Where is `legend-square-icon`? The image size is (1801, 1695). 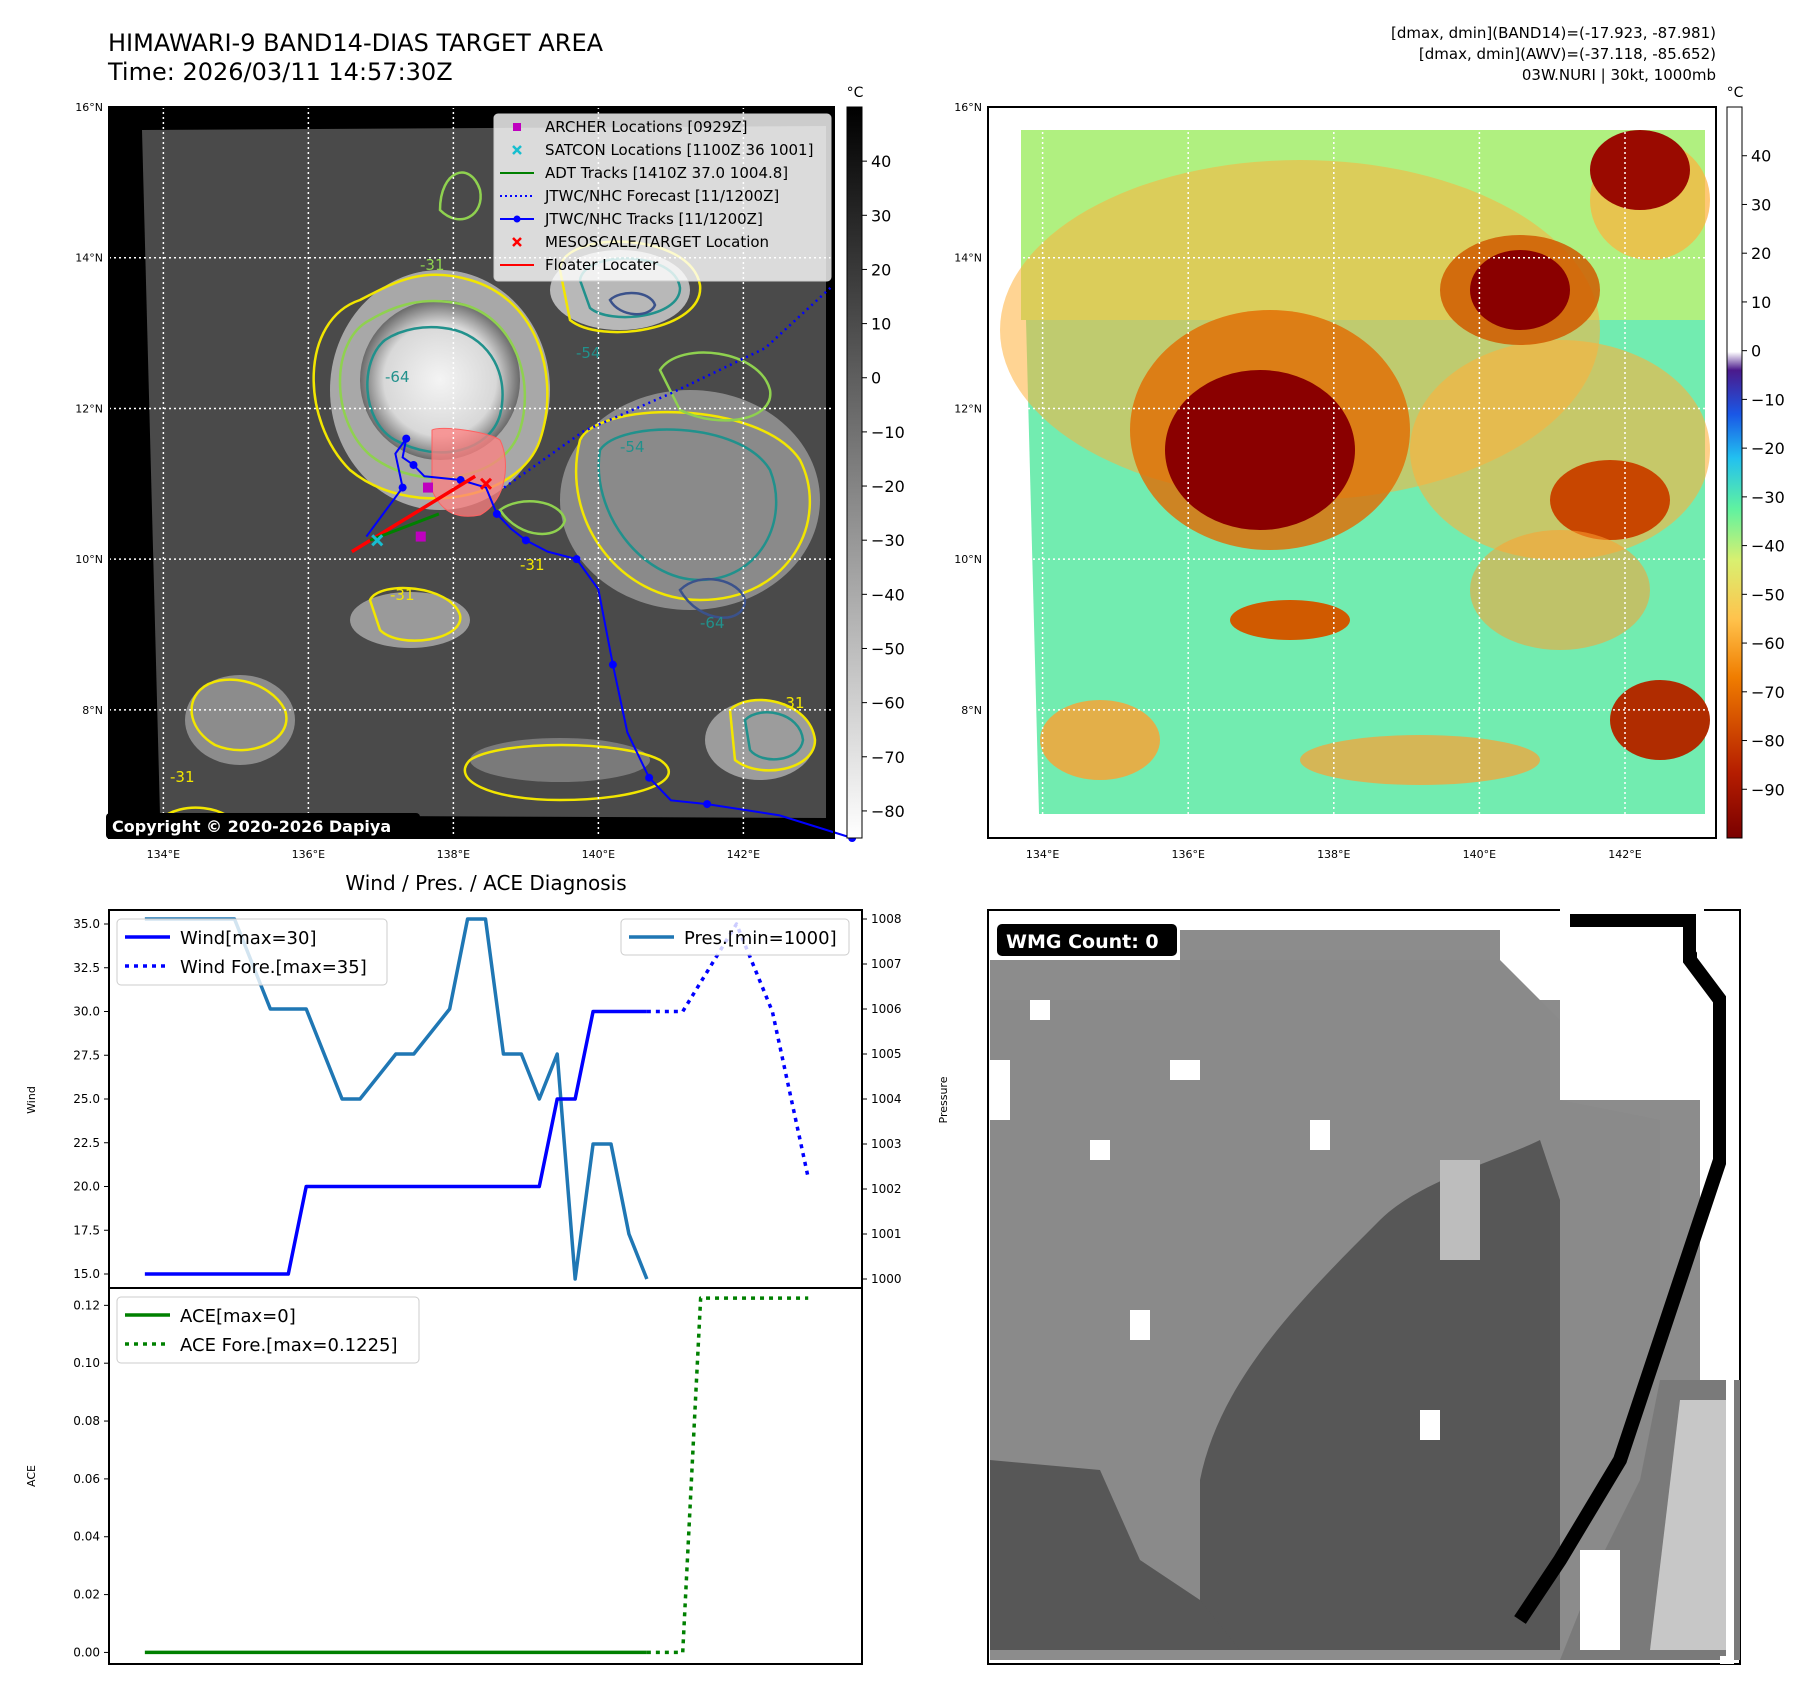
legend-square-icon is located at coordinates (517, 127).